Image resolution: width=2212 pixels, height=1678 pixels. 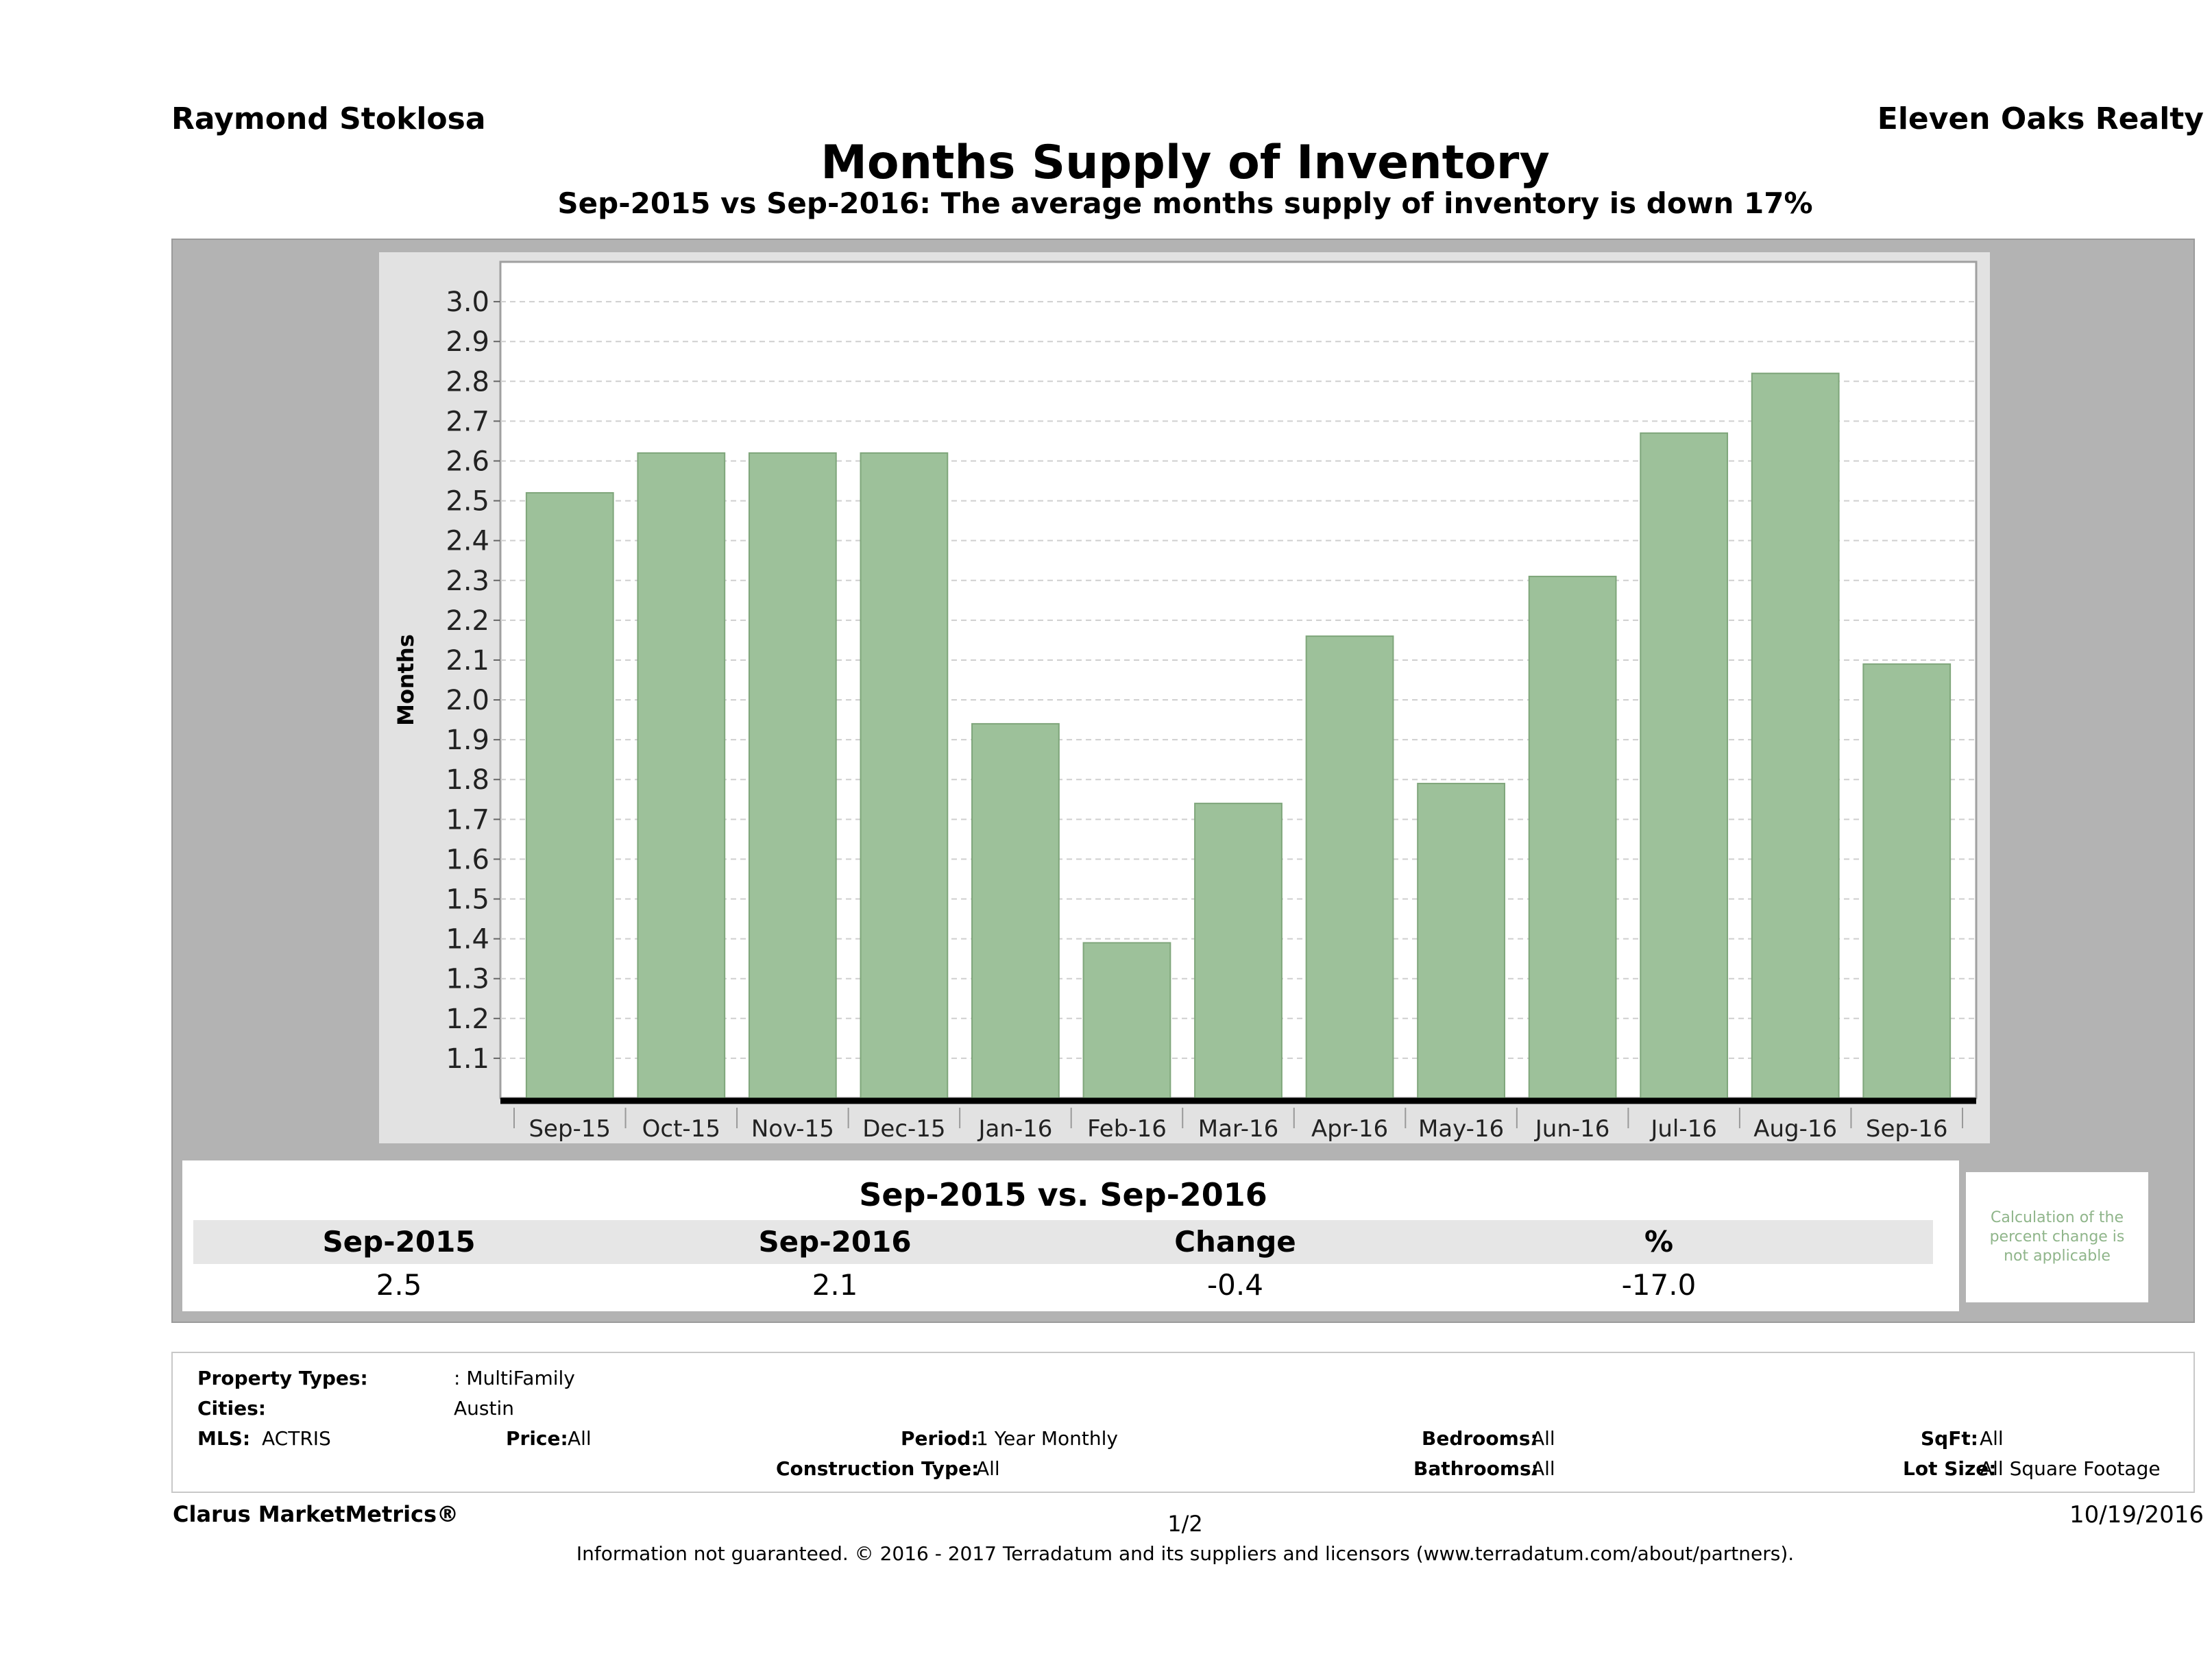 I want to click on summary-value-change: -0.4, so click(x=1235, y=1285).